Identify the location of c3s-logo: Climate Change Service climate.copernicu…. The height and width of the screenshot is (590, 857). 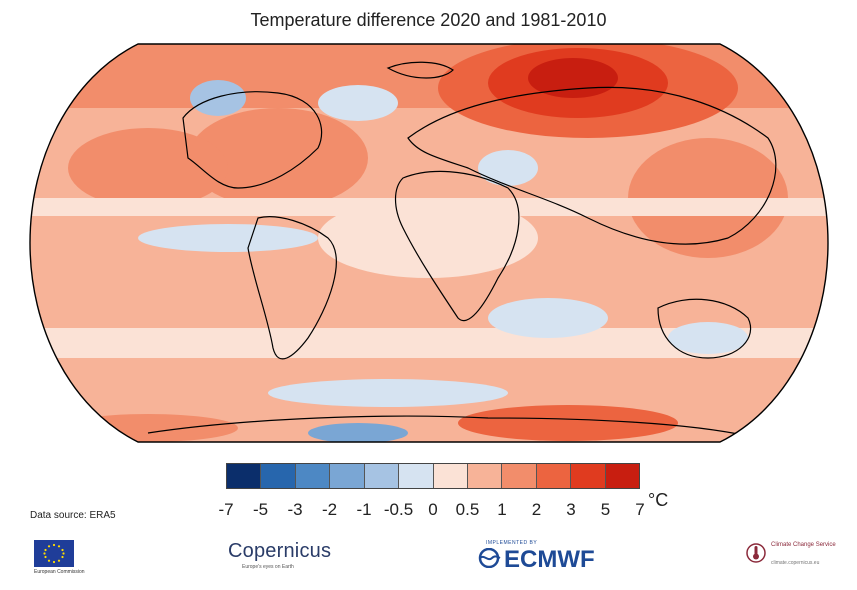
(792, 558).